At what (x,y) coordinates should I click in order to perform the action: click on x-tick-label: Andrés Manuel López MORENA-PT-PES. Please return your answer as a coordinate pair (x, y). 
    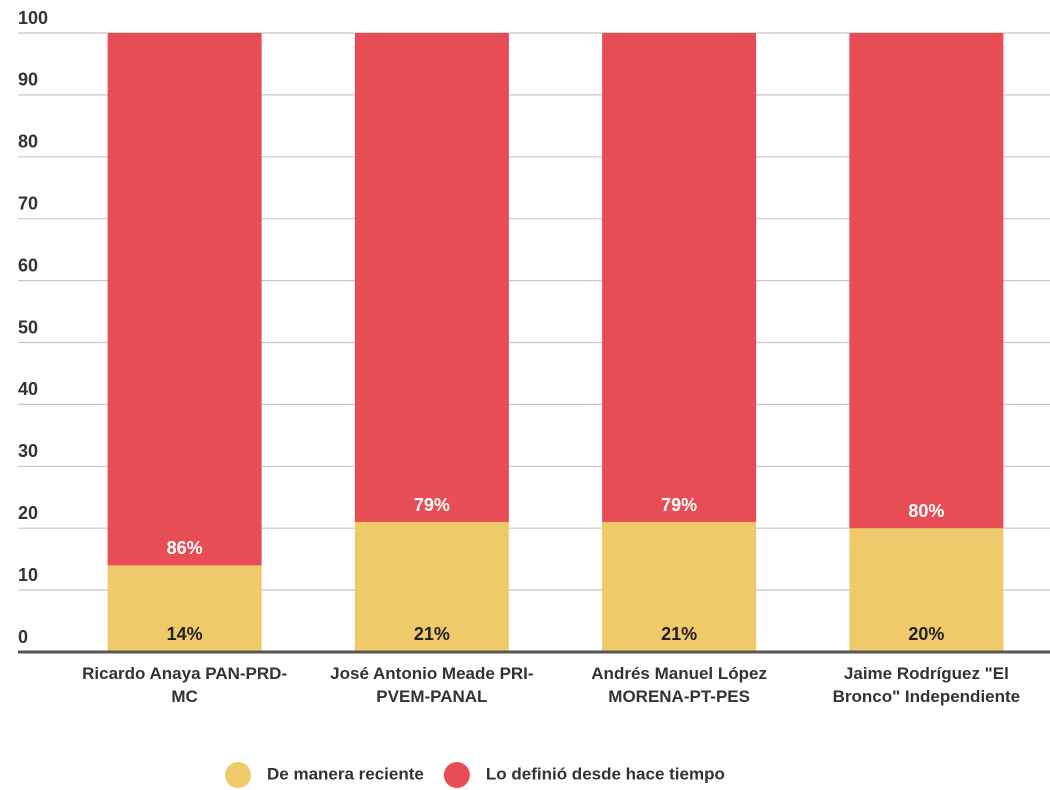
    Looking at the image, I should click on (679, 685).